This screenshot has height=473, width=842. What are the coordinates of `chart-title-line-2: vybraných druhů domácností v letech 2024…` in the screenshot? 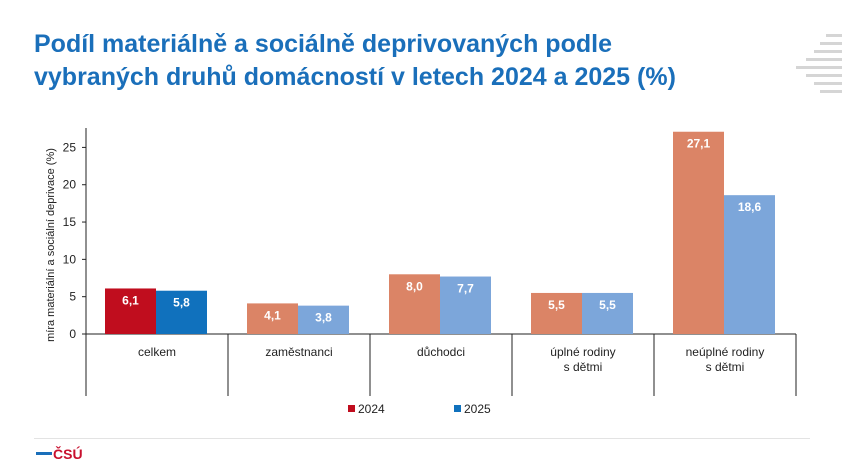 It's located at (355, 77).